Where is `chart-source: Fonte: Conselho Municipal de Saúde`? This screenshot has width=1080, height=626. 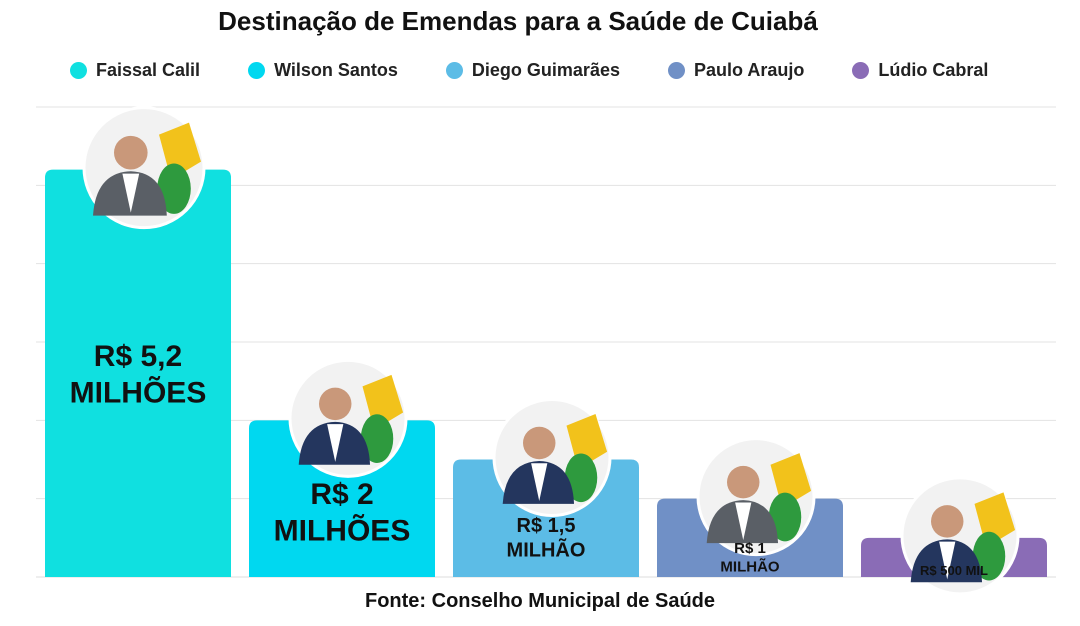 chart-source: Fonte: Conselho Municipal de Saúde is located at coordinates (540, 601).